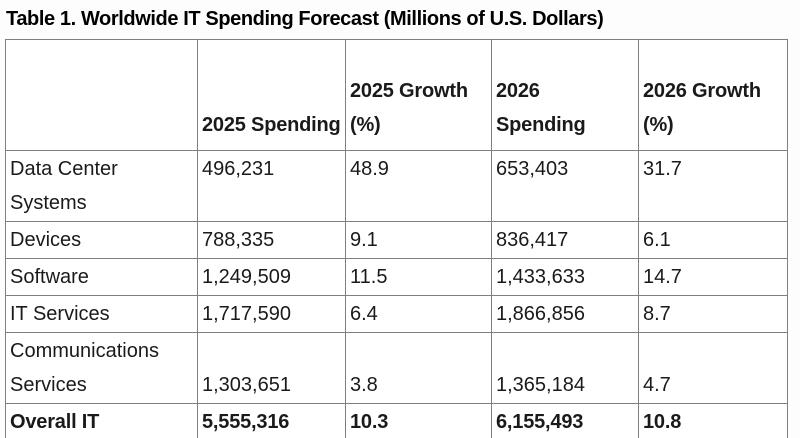  Describe the element at coordinates (565, 368) in the screenshot. I see `table-cell: 1,365,184` at that location.